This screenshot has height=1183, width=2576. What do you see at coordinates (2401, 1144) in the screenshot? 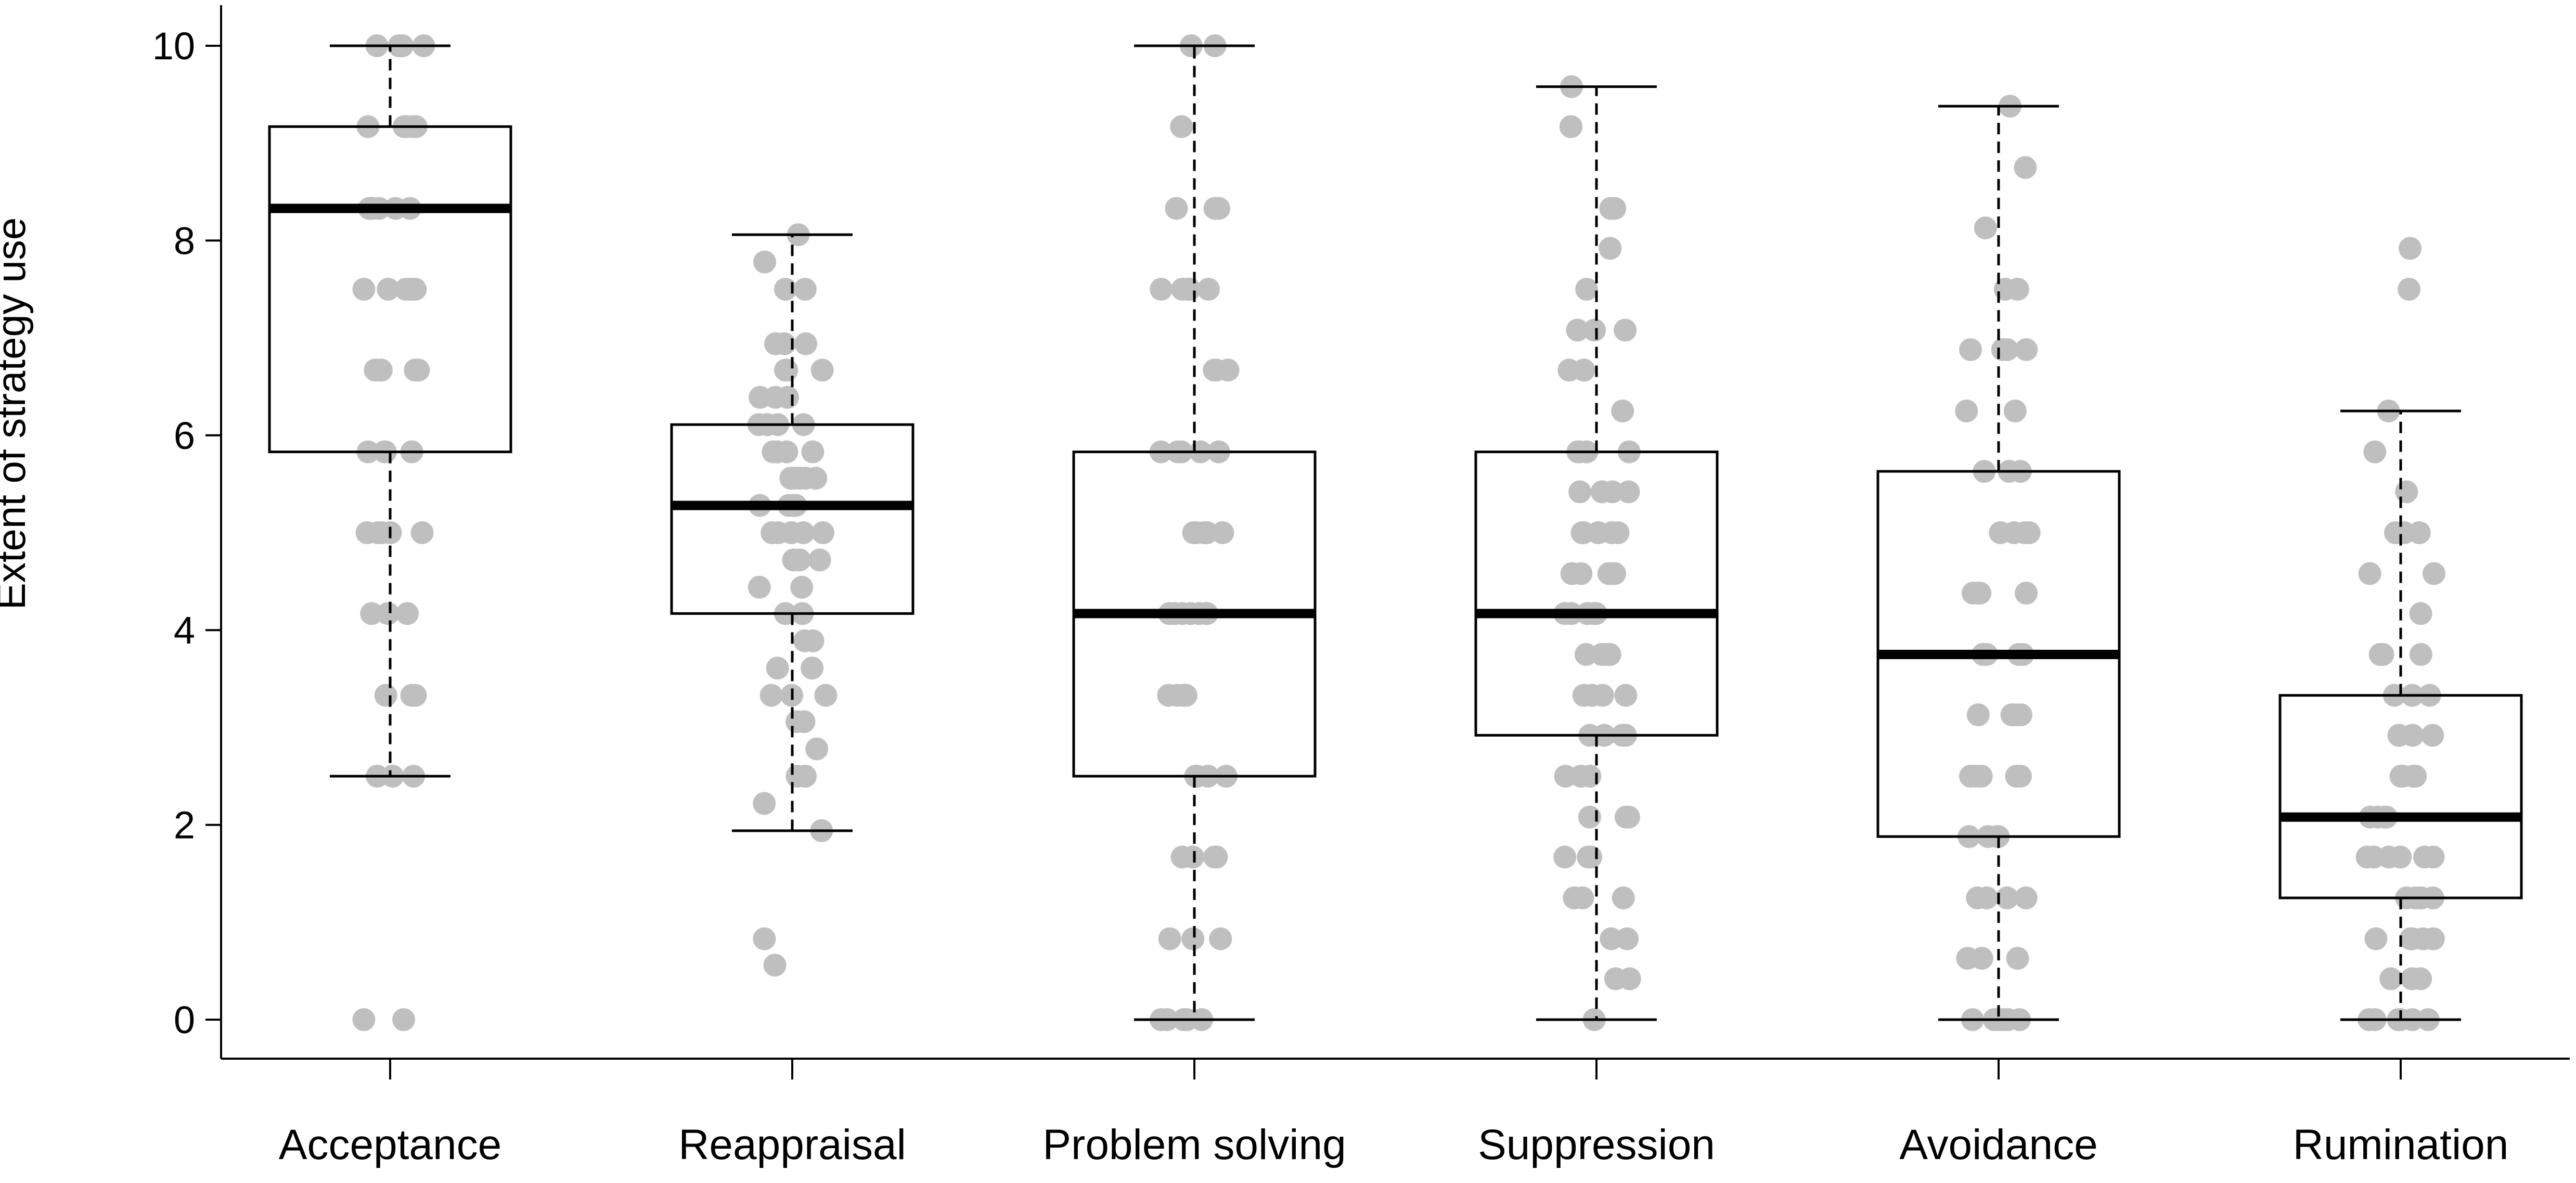
I see `x-tick-label: Rumination` at bounding box center [2401, 1144].